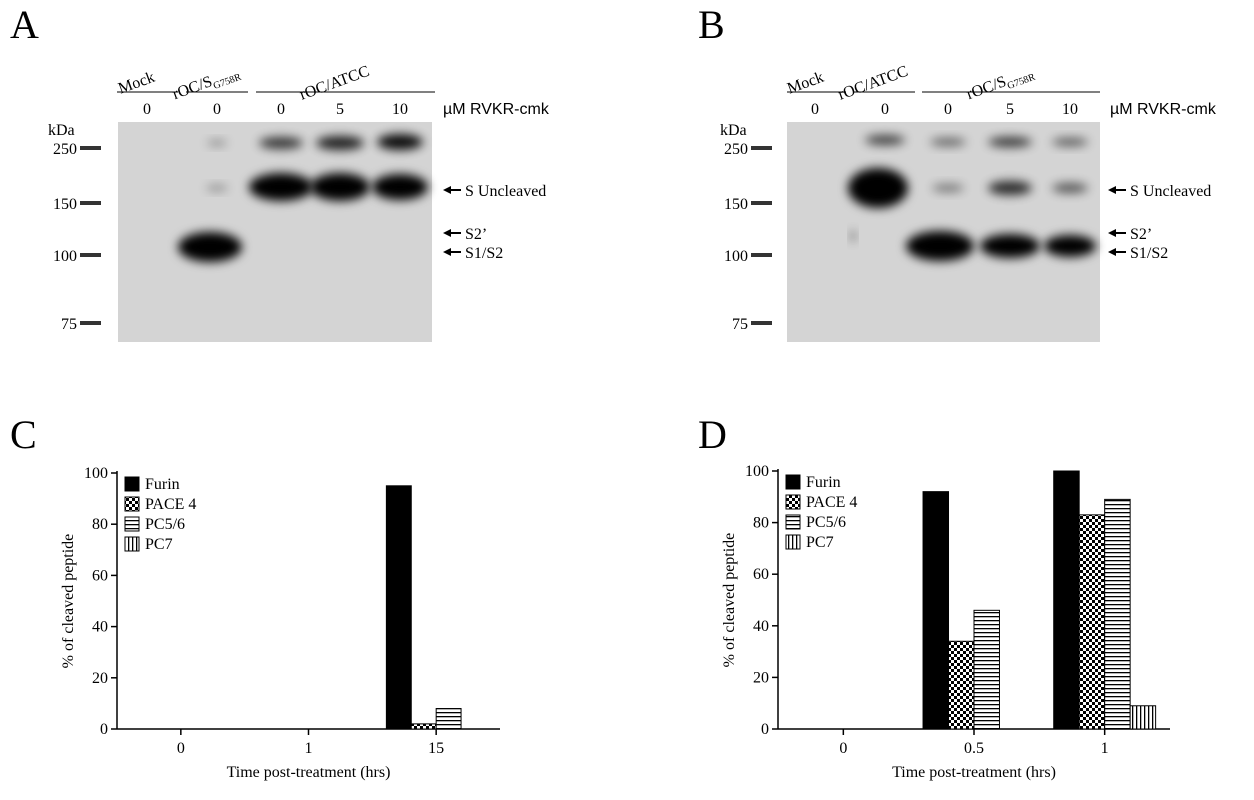 The width and height of the screenshot is (1254, 800). I want to click on group-label-text: rOC/S, so click(986, 88).